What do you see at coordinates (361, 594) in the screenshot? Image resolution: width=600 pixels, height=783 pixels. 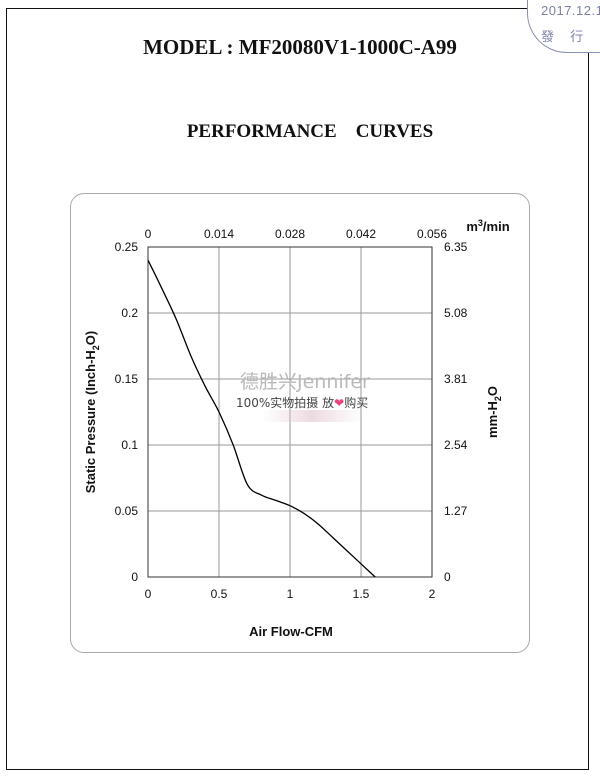 I see `x-tick-label: 1.5` at bounding box center [361, 594].